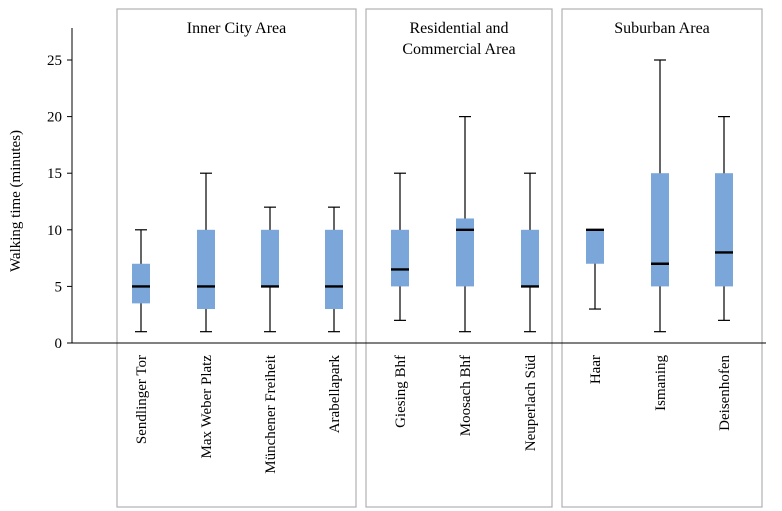 Image resolution: width=782 pixels, height=511 pixels. I want to click on box-neuperlach-s-d, so click(530, 252).